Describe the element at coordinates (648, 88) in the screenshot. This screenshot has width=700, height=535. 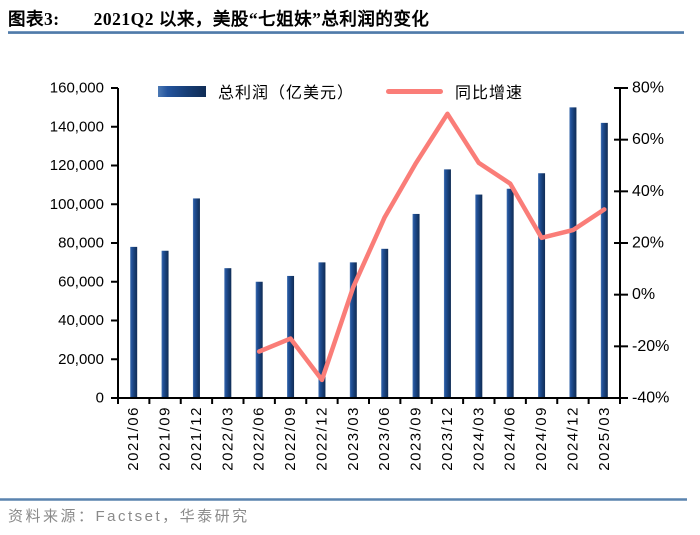
I see `right-tick-label: 80%` at that location.